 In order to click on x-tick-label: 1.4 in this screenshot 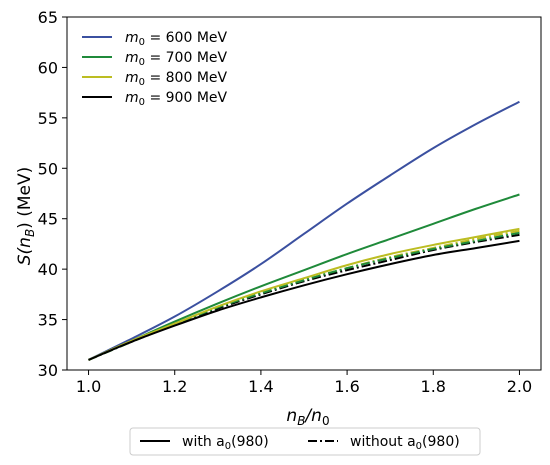, I will do `click(260, 386)`.